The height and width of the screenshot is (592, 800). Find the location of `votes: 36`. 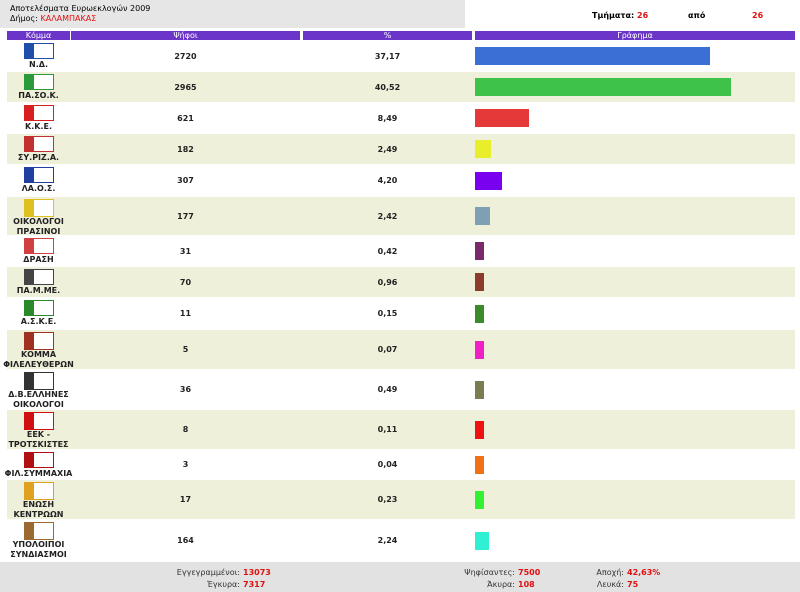

votes: 36 is located at coordinates (185, 389).